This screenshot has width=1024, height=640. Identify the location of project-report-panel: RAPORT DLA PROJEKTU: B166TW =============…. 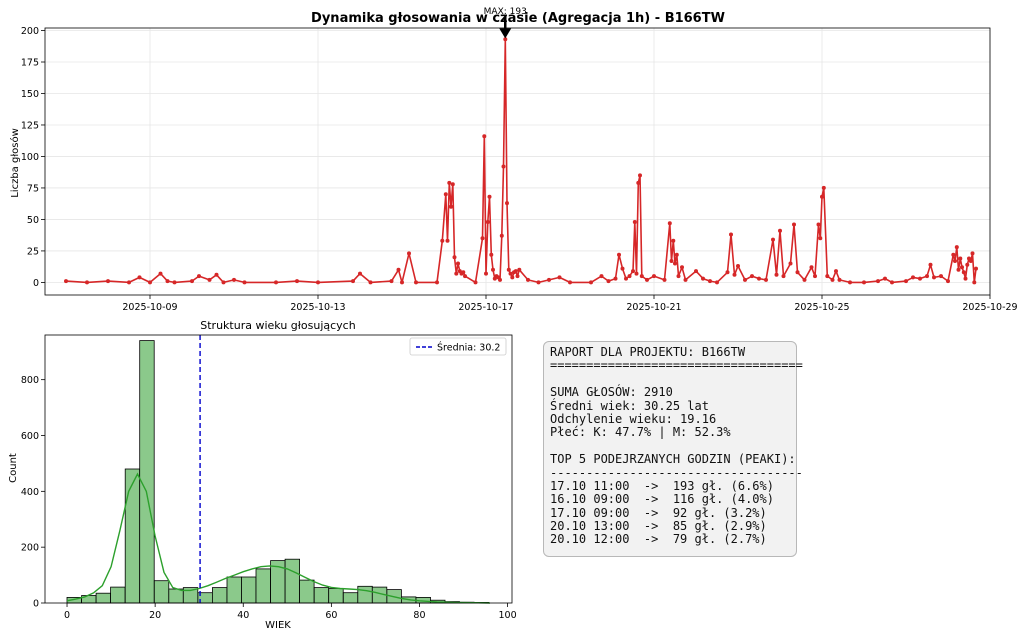
(673, 449).